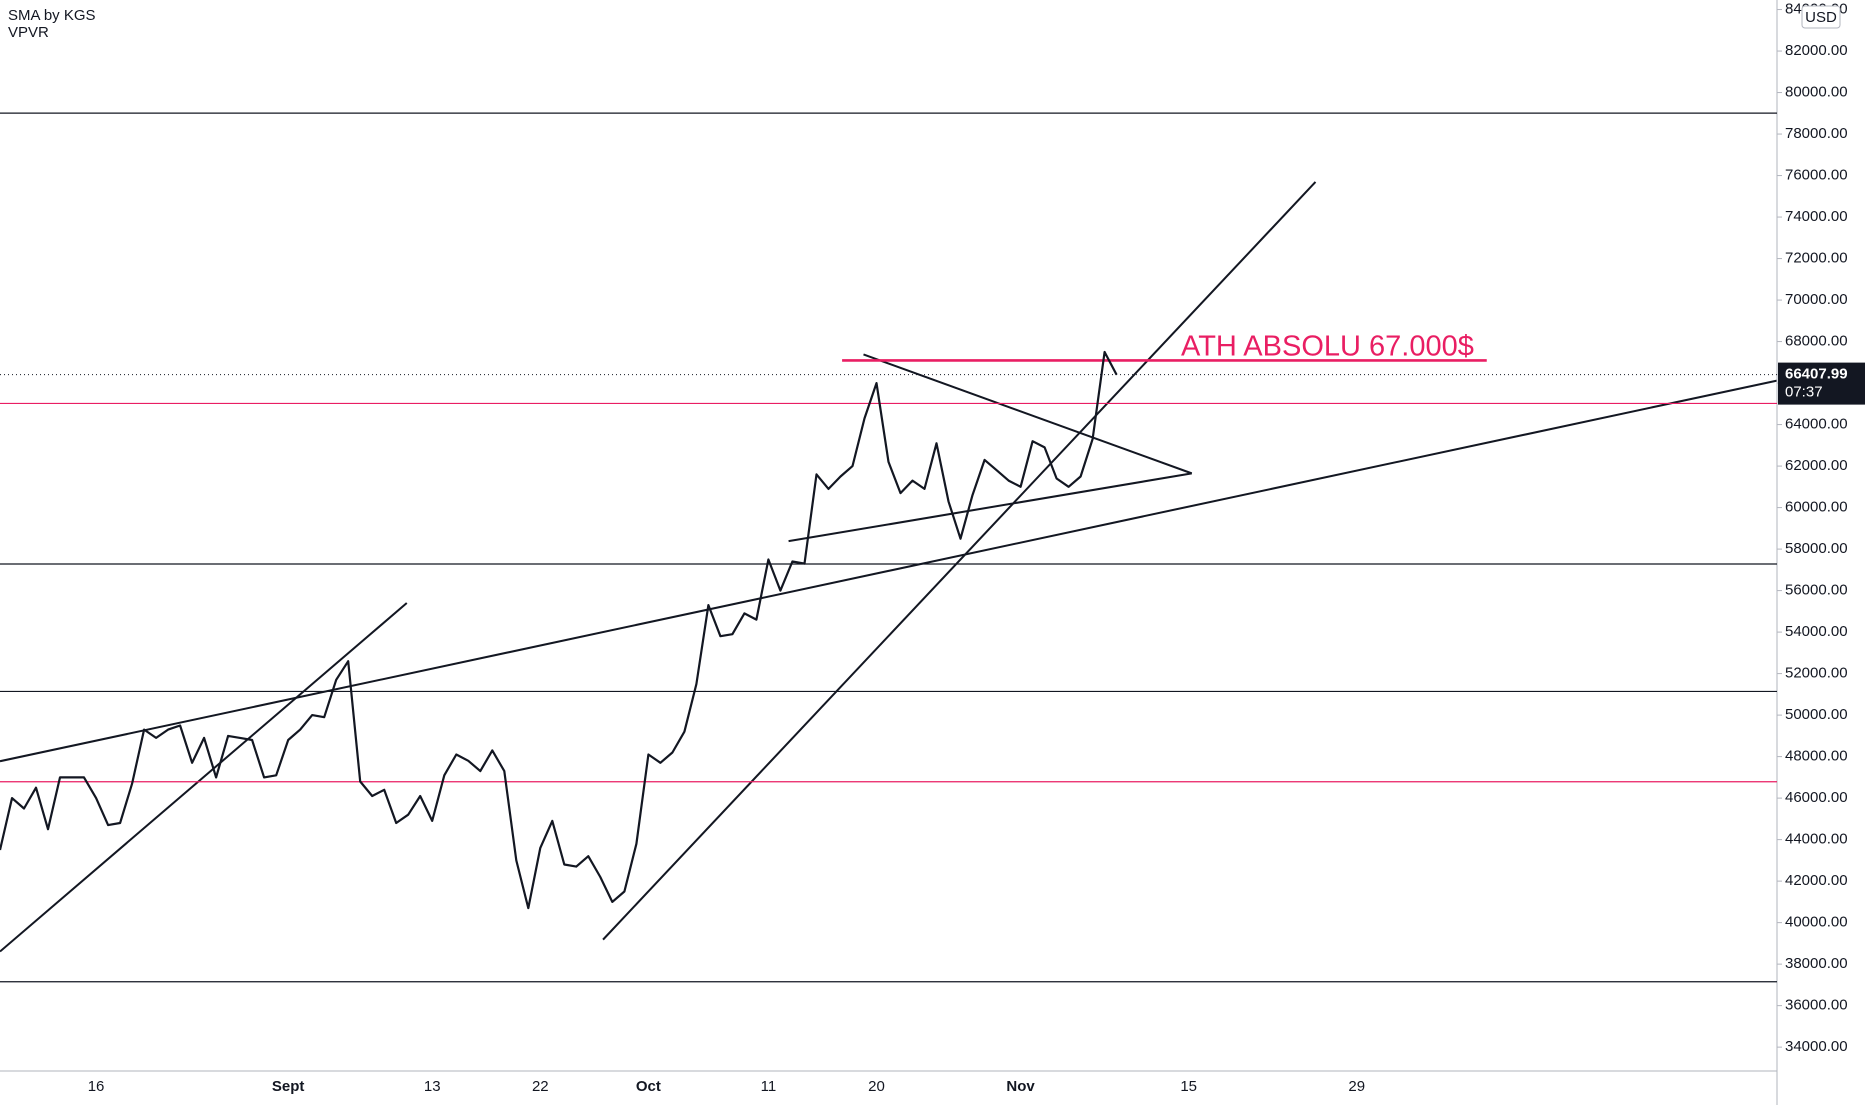 Image resolution: width=1865 pixels, height=1105 pixels. Describe the element at coordinates (1816, 797) in the screenshot. I see `y-tick-label: 46000.00` at that location.